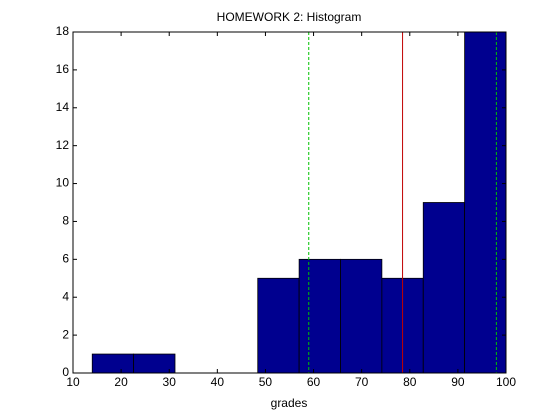 This screenshot has width=560, height=420. What do you see at coordinates (63, 145) in the screenshot?
I see `y-tick-label: 12` at bounding box center [63, 145].